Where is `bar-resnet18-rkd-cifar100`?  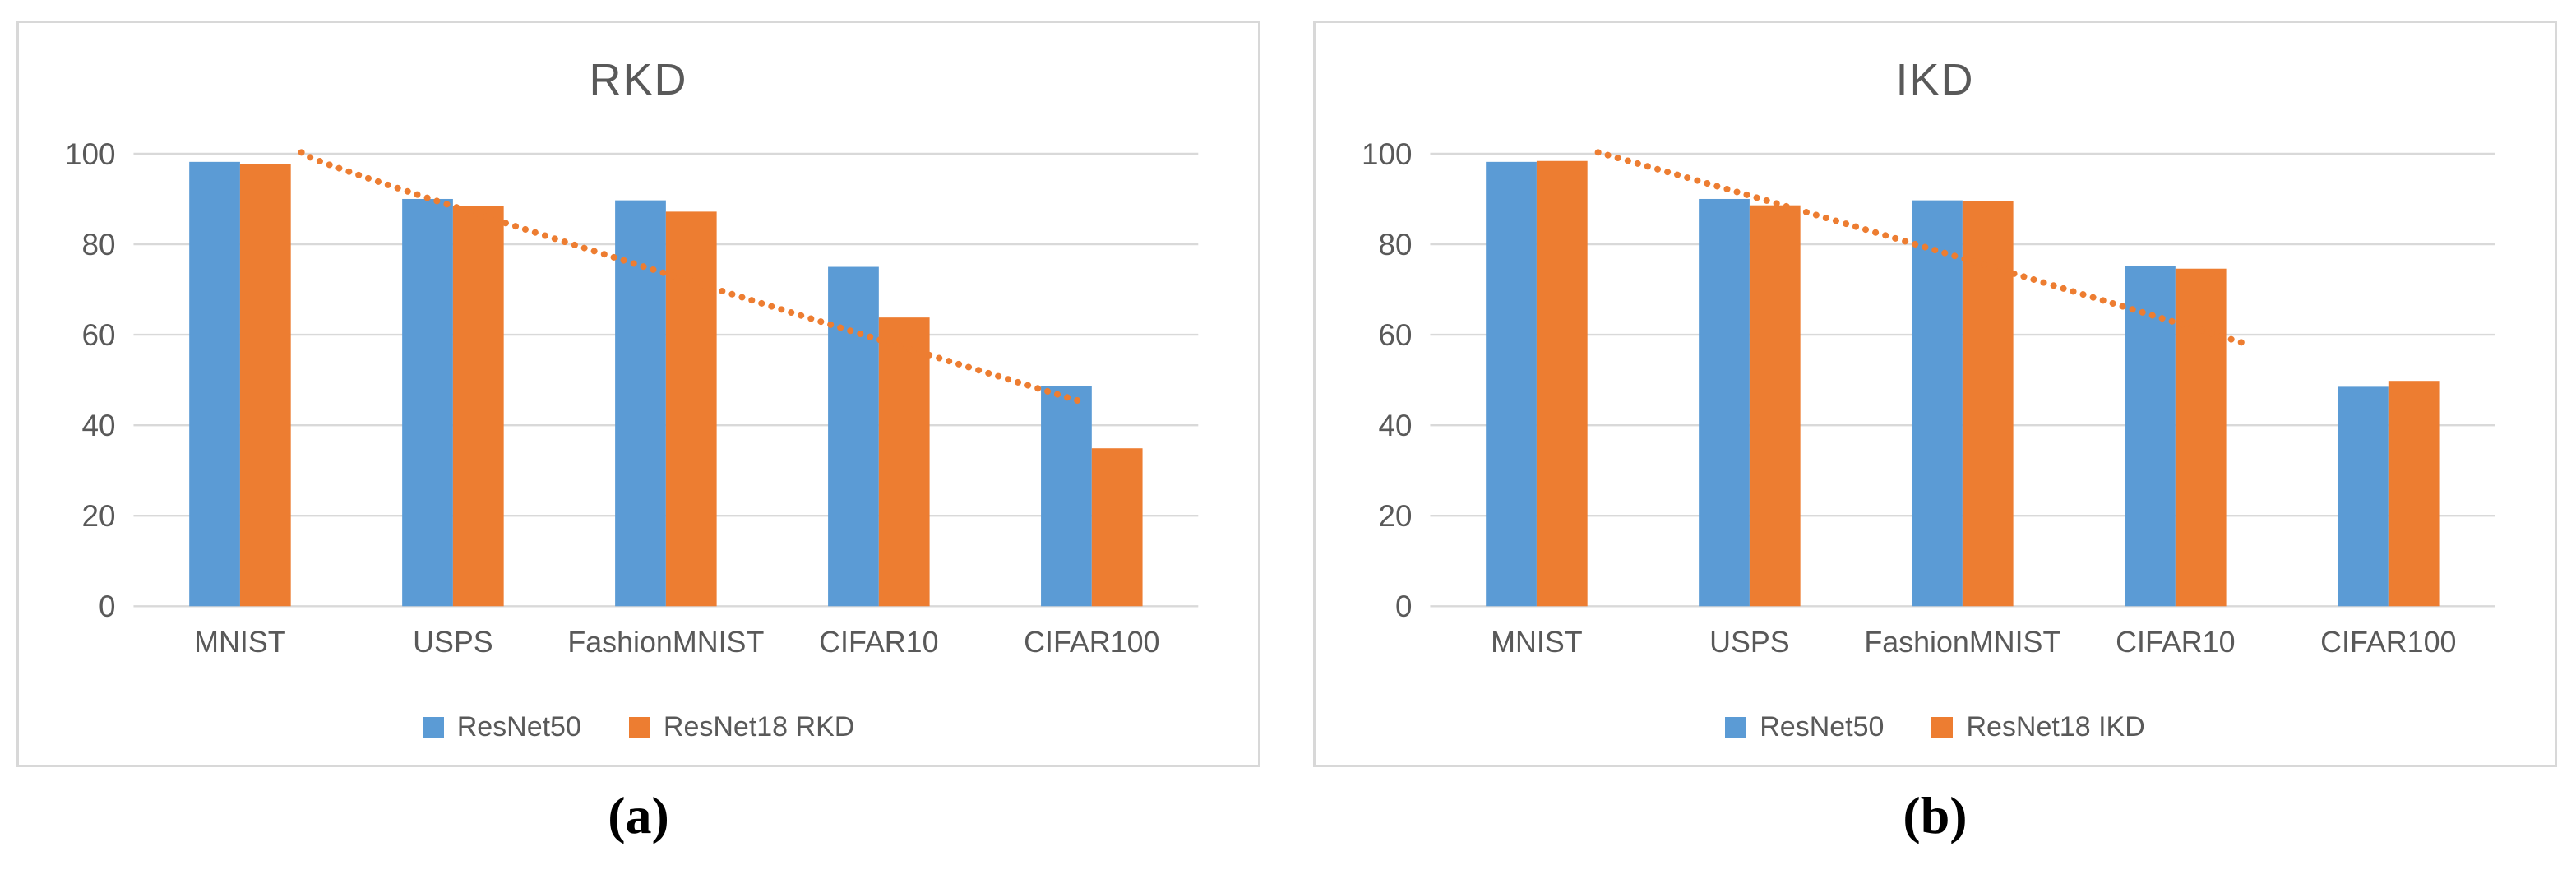
bar-resnet18-rkd-cifar100 is located at coordinates (1117, 527).